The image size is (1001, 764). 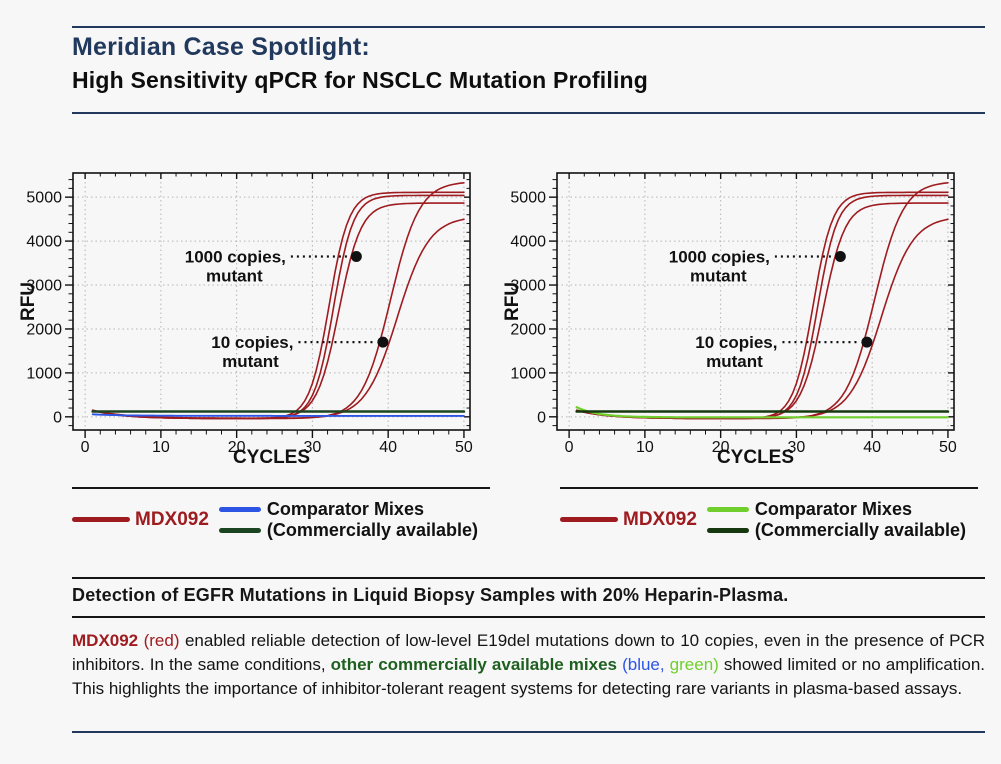 What do you see at coordinates (643, 664) in the screenshot?
I see `paragraph-segment: (blue,` at bounding box center [643, 664].